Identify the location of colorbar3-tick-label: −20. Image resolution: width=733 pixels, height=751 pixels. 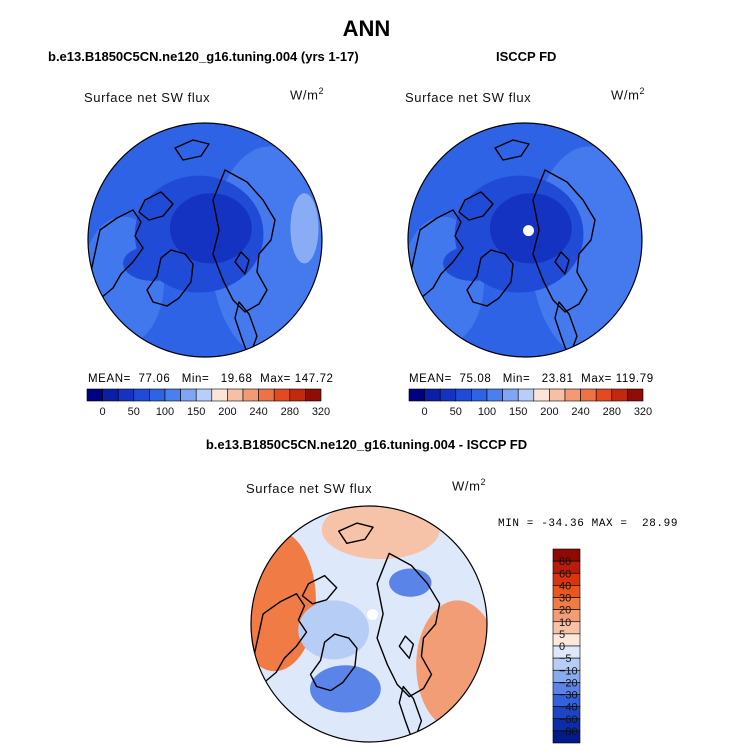
(568, 683).